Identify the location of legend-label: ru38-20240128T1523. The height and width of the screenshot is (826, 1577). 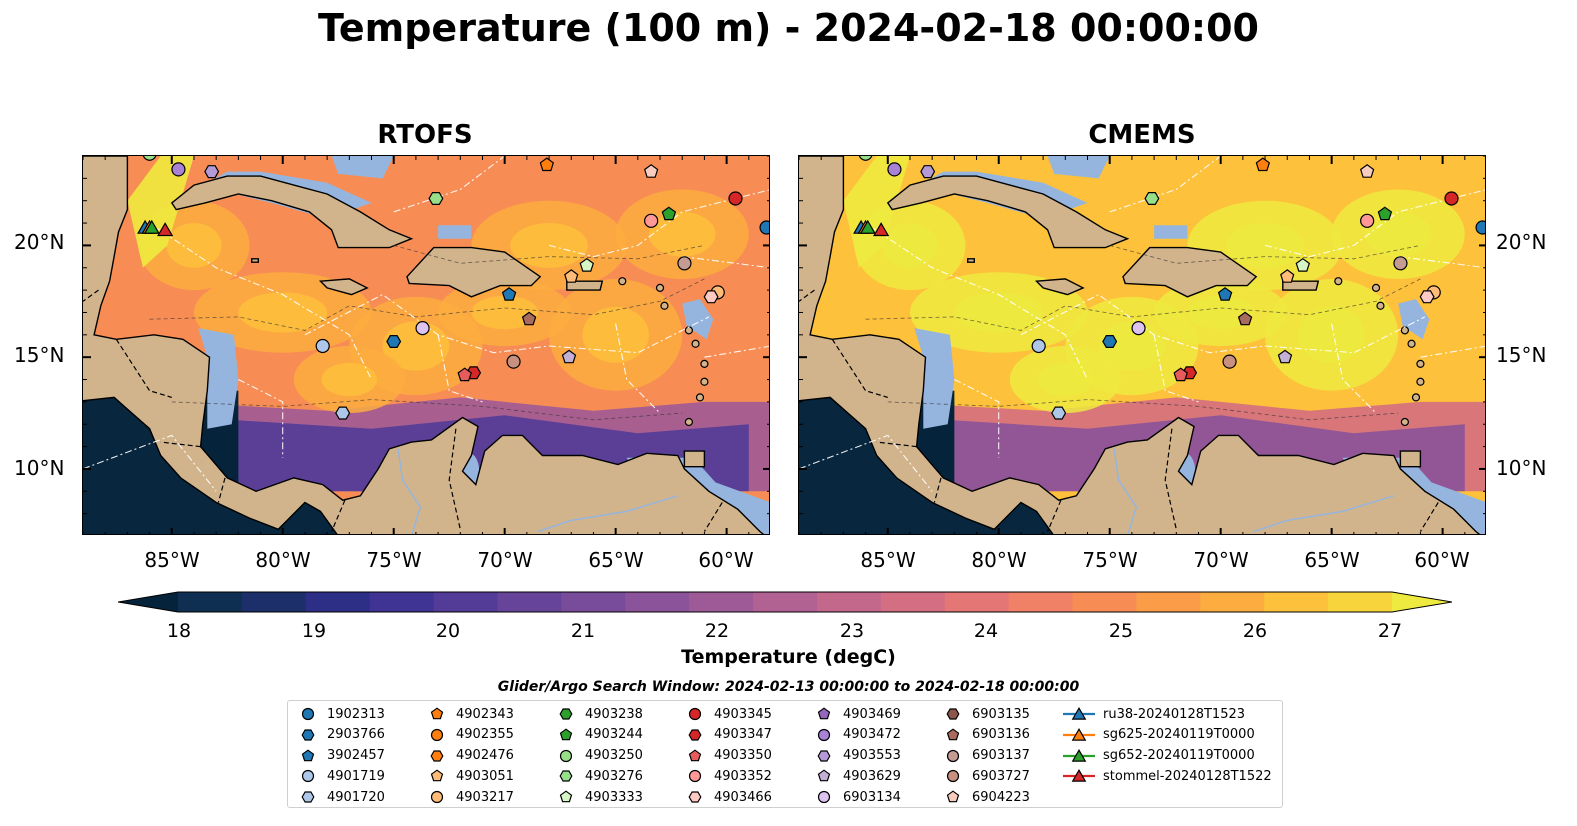
(1174, 714).